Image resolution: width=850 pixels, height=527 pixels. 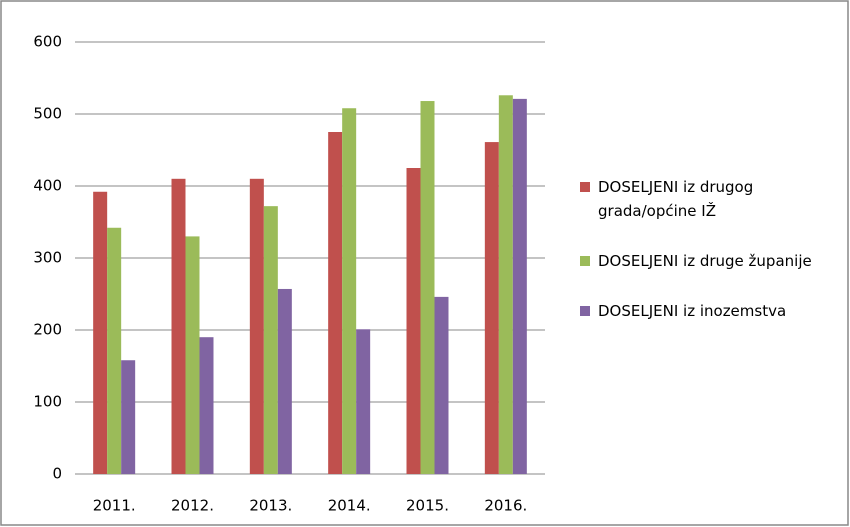 I want to click on legend-item: DOSELJENI iz inozemstva, so click(x=704, y=311).